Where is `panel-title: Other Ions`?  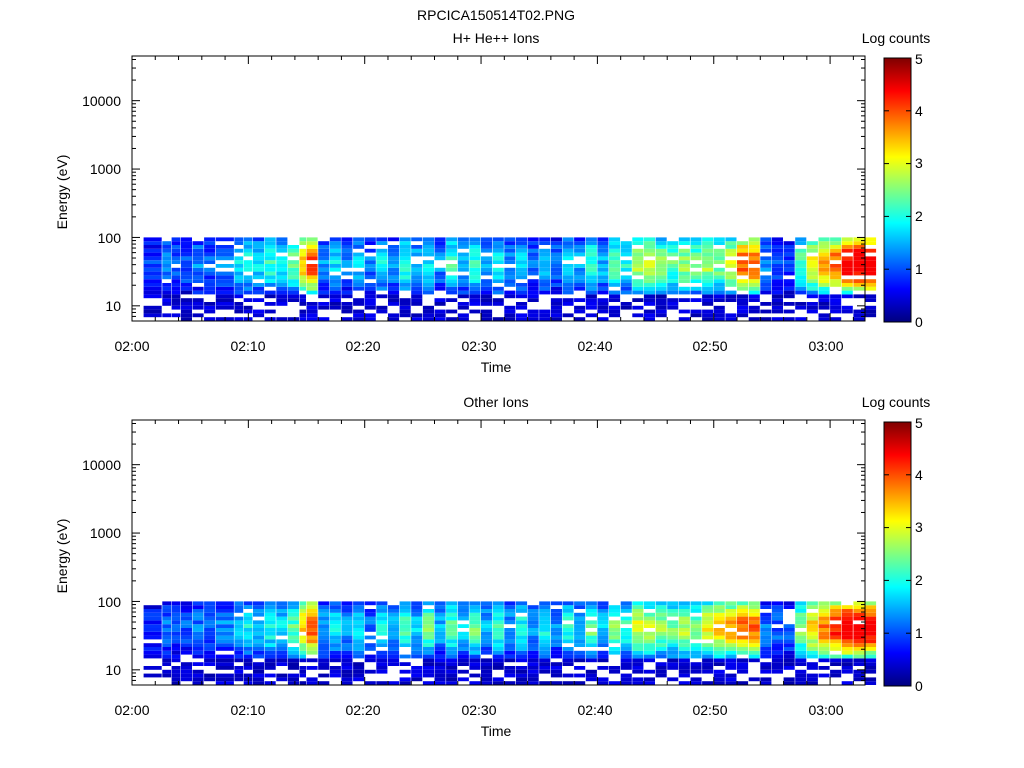 panel-title: Other Ions is located at coordinates (495, 402).